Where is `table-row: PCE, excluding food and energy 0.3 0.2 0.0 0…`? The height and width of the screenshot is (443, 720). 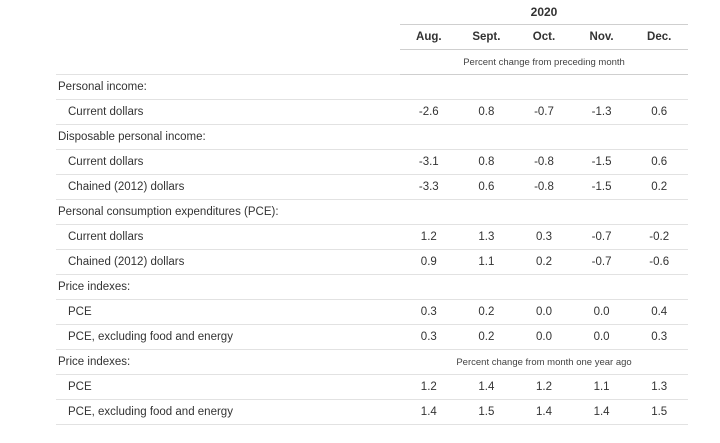
table-row: PCE, excluding food and energy 0.3 0.2 0.0 0… is located at coordinates (372, 337).